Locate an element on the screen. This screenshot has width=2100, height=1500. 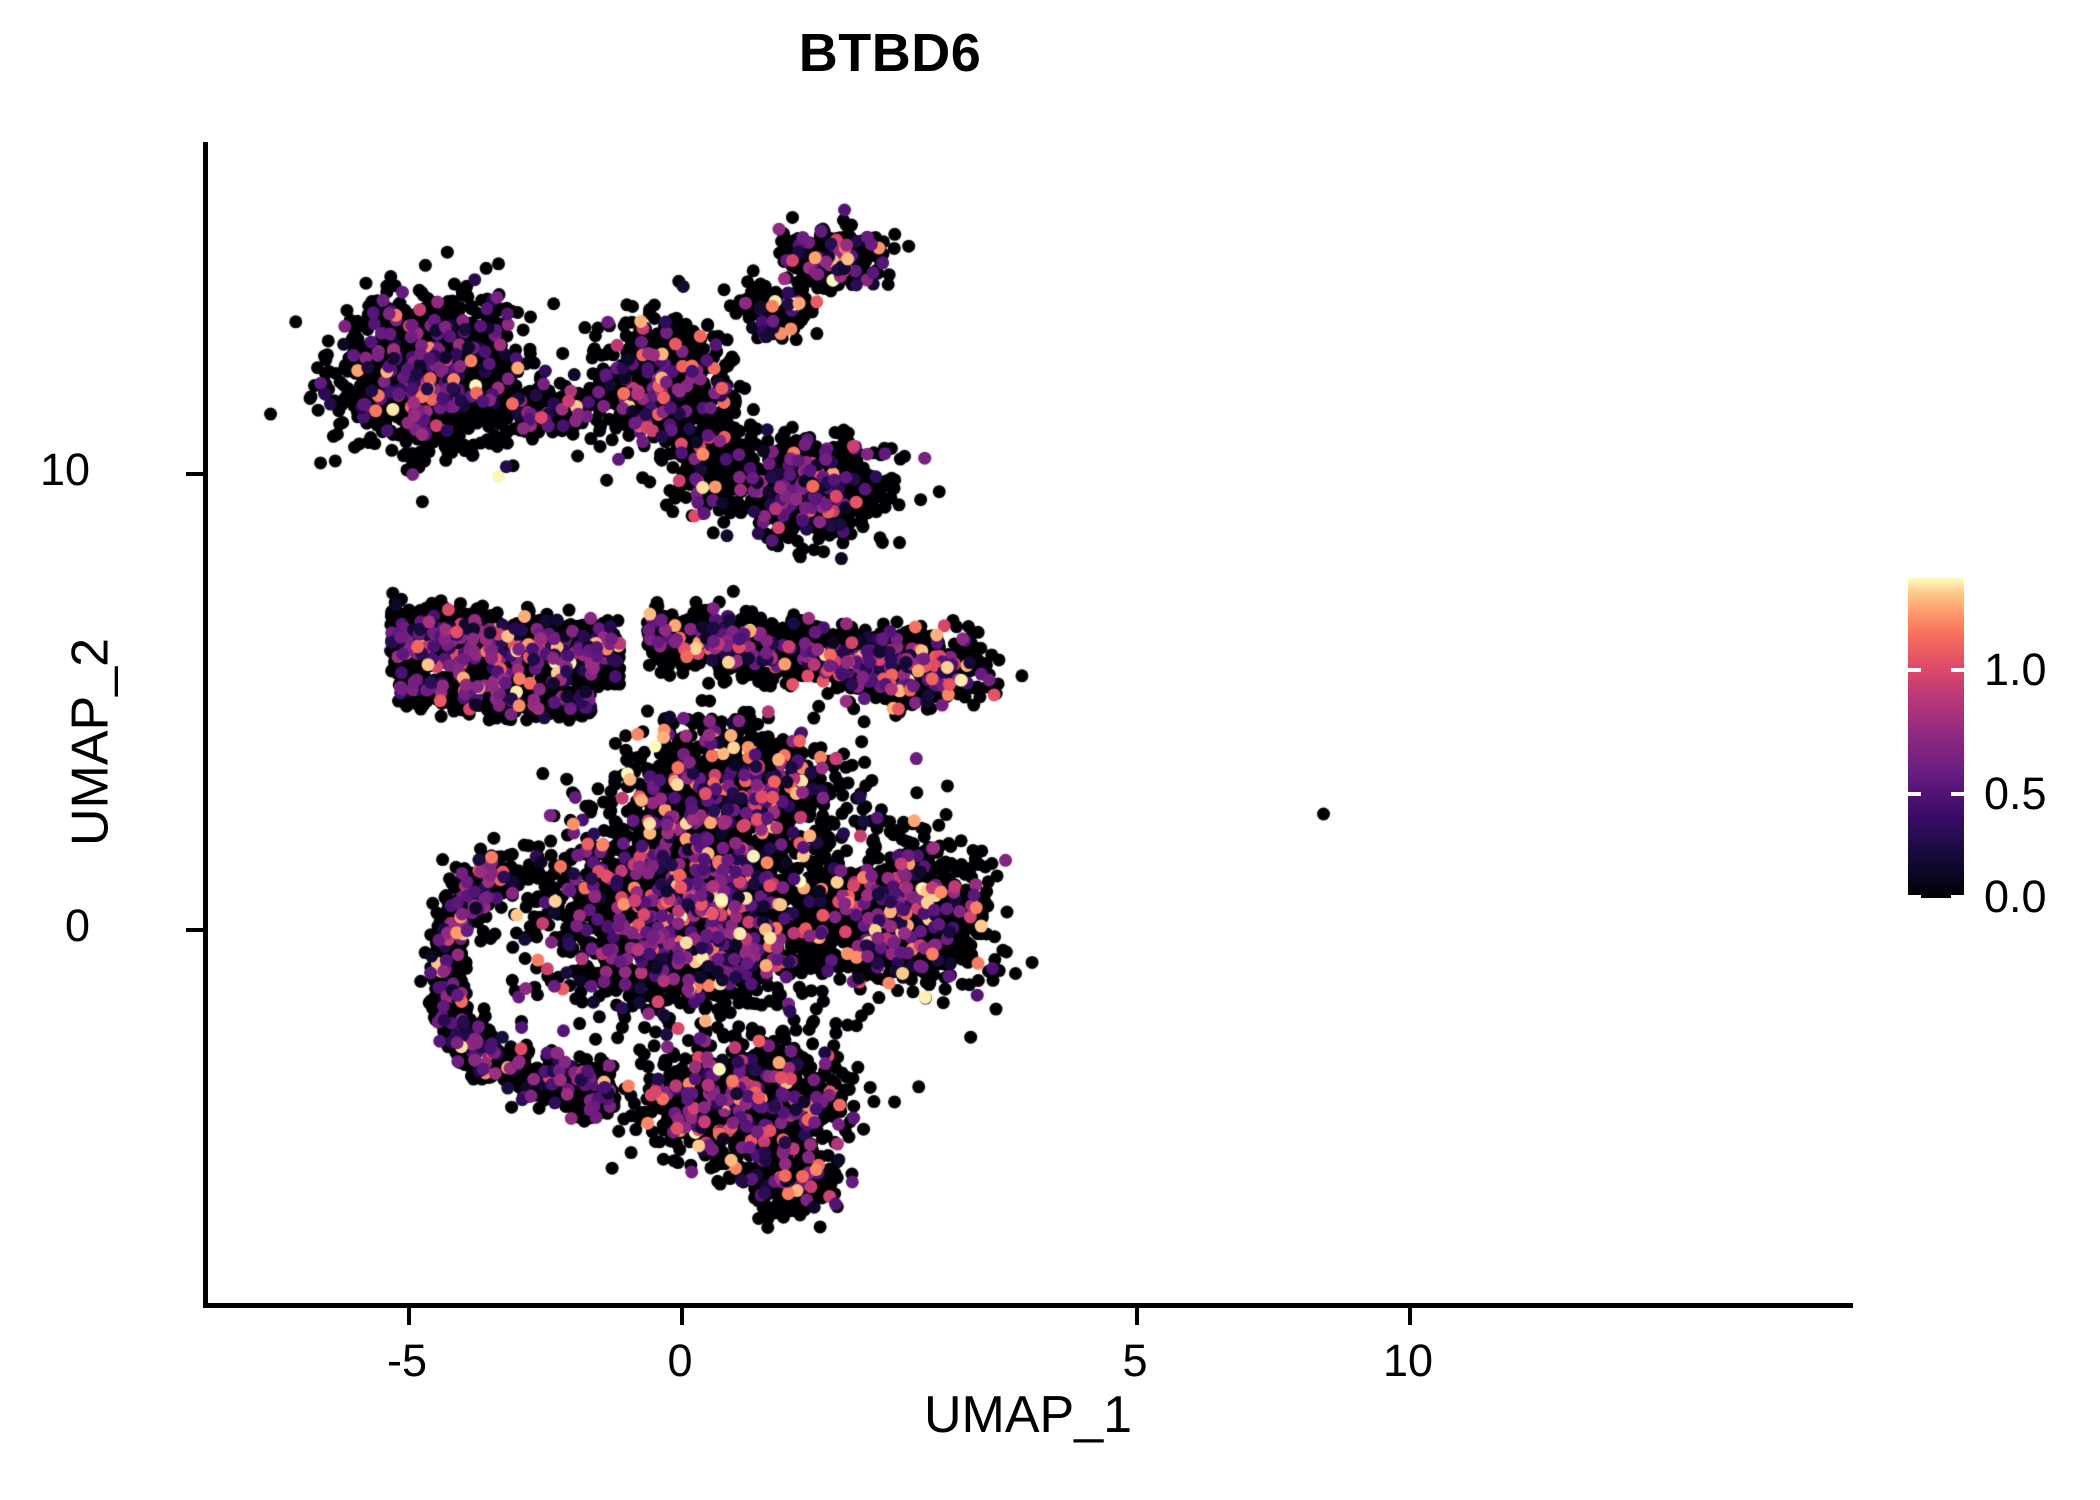
x-tick-label-10: 10 is located at coordinates (1408, 1360).